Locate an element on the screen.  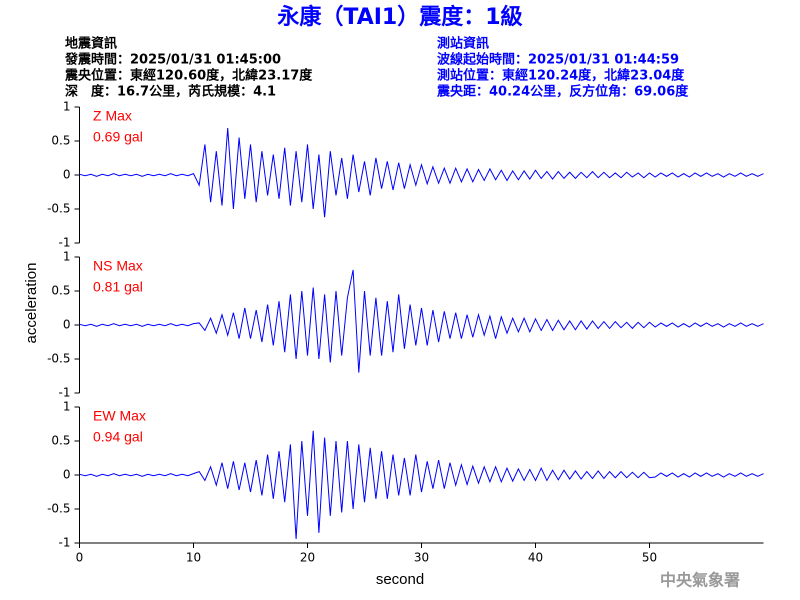
event-info: 深 度：16.7公里，芮氏規模：4.1 is located at coordinates (170, 92).